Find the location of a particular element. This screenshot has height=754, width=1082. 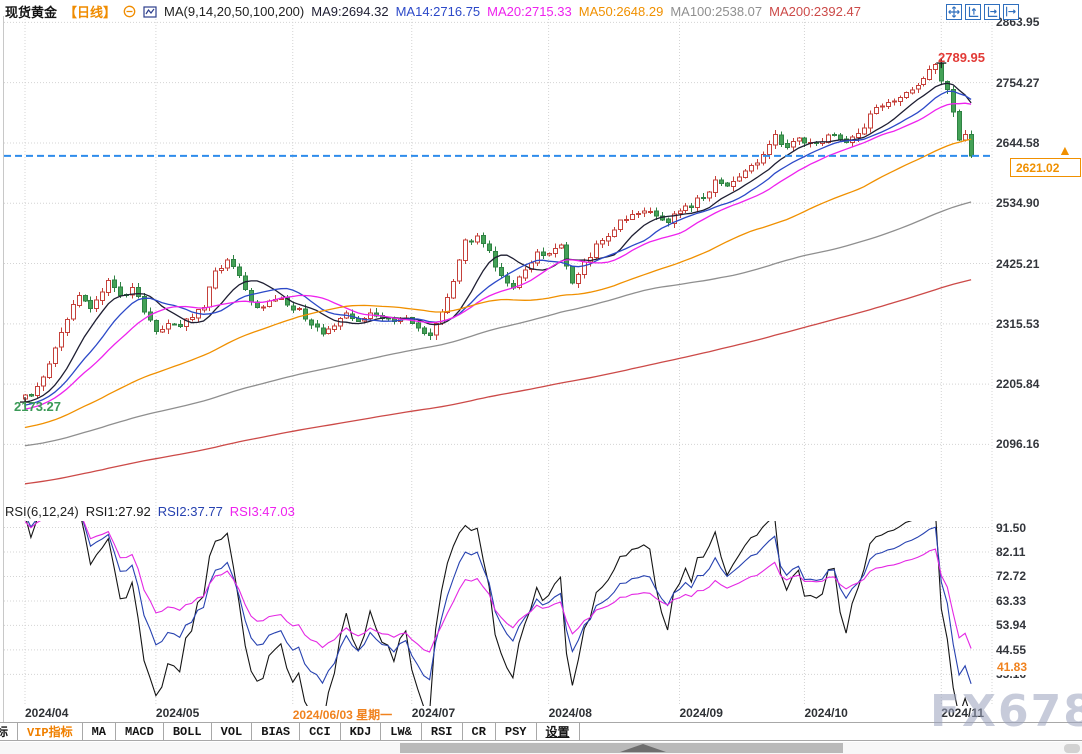

shift-chart-right-icon is located at coordinates (1011, 12).